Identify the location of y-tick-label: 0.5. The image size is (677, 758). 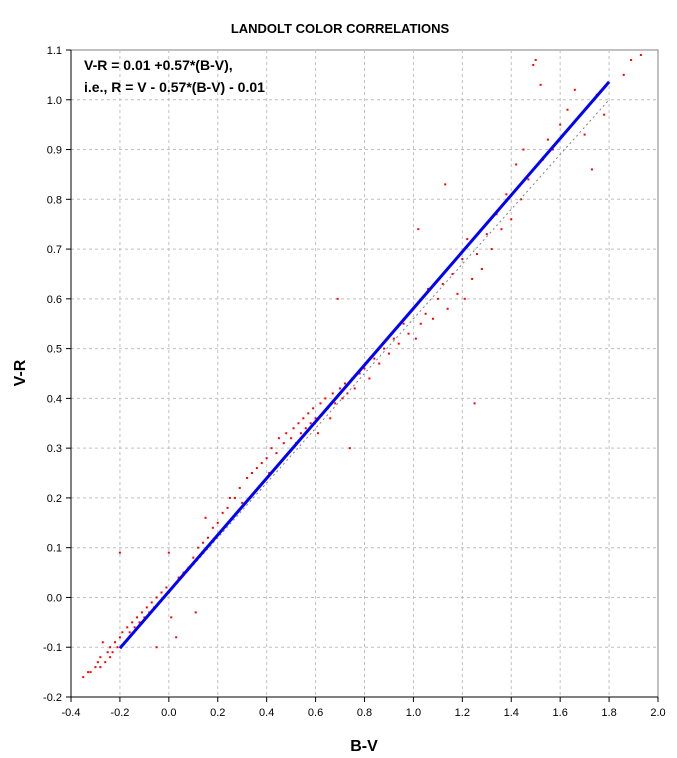
(54, 350).